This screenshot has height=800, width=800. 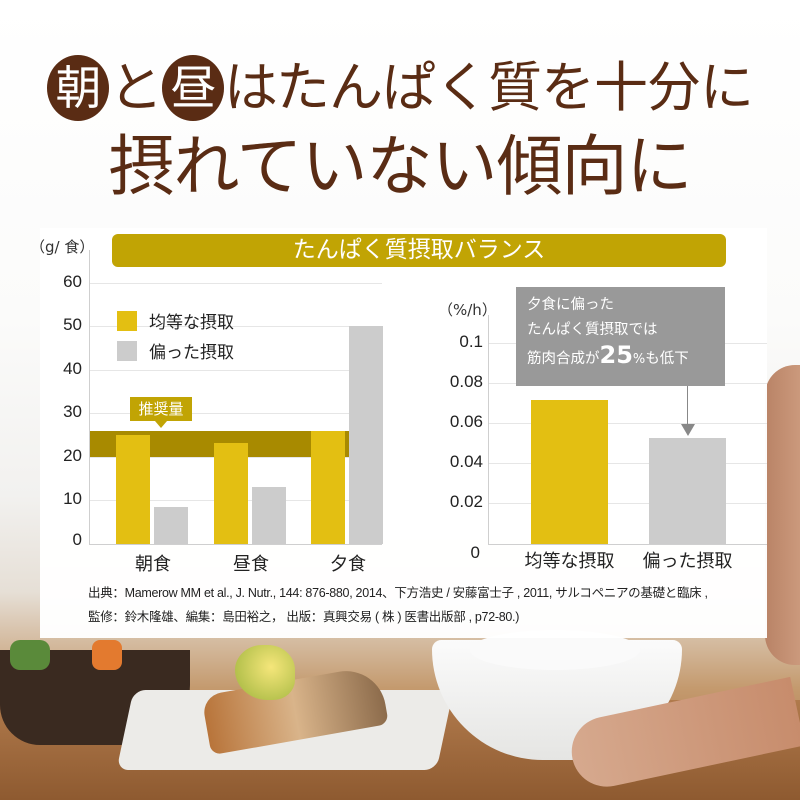 I want to click on bar-balanced-synthesis, so click(x=569, y=472).